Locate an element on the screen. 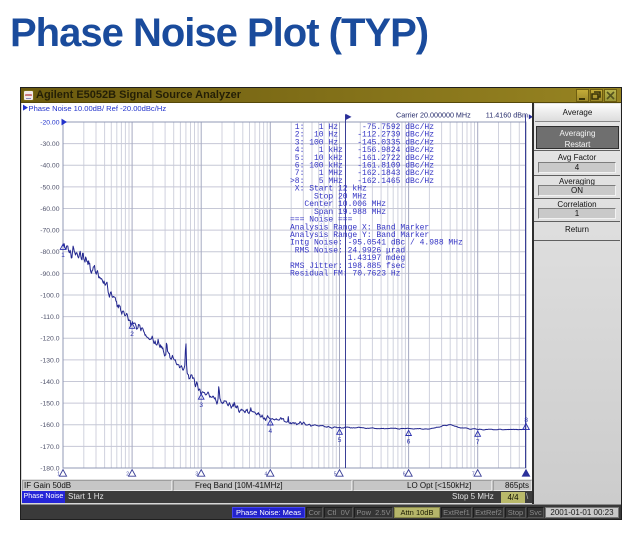 The height and width of the screenshot is (537, 639). svg-text: 6: 100 kHz -161.8109 dBc/Hz is located at coordinates (362, 166).